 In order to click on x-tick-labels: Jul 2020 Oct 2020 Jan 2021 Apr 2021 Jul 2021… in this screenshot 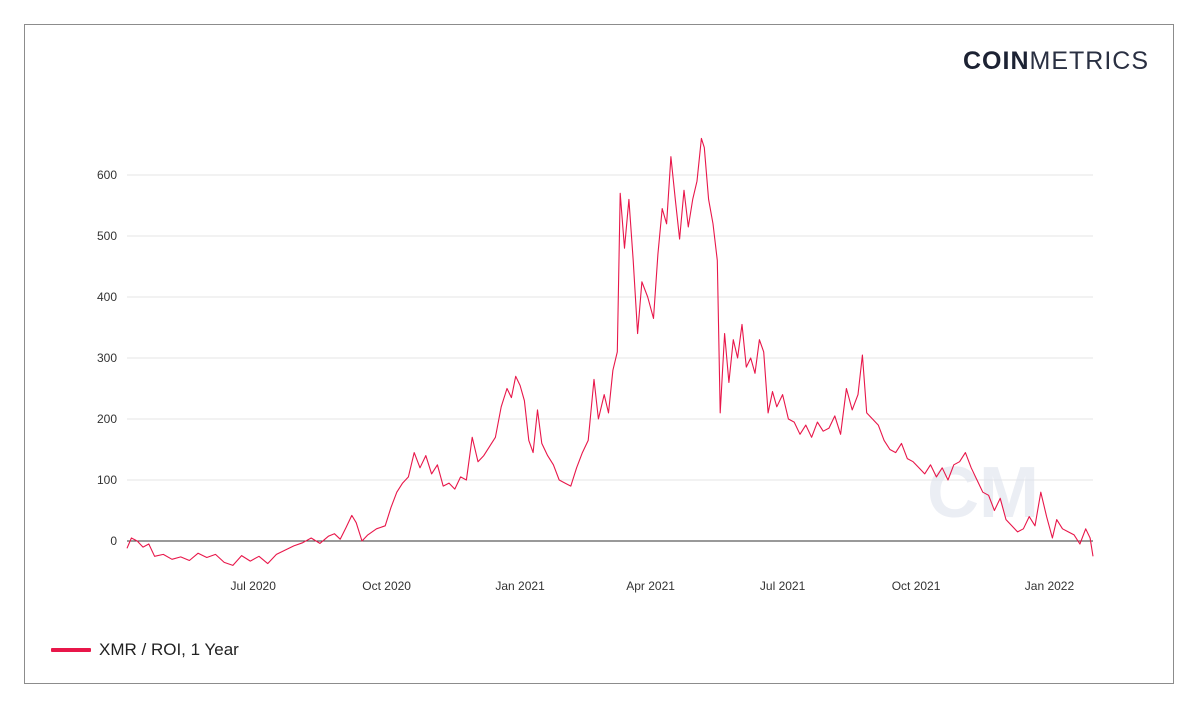, I will do `click(653, 586)`.